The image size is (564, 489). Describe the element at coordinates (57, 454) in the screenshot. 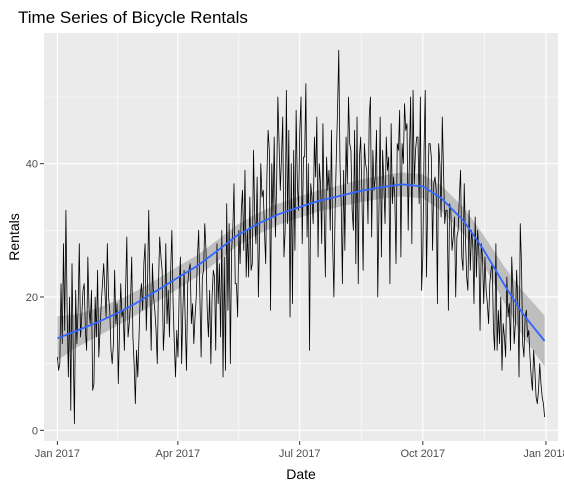

I see `x-tick-label: Jan 2017` at that location.